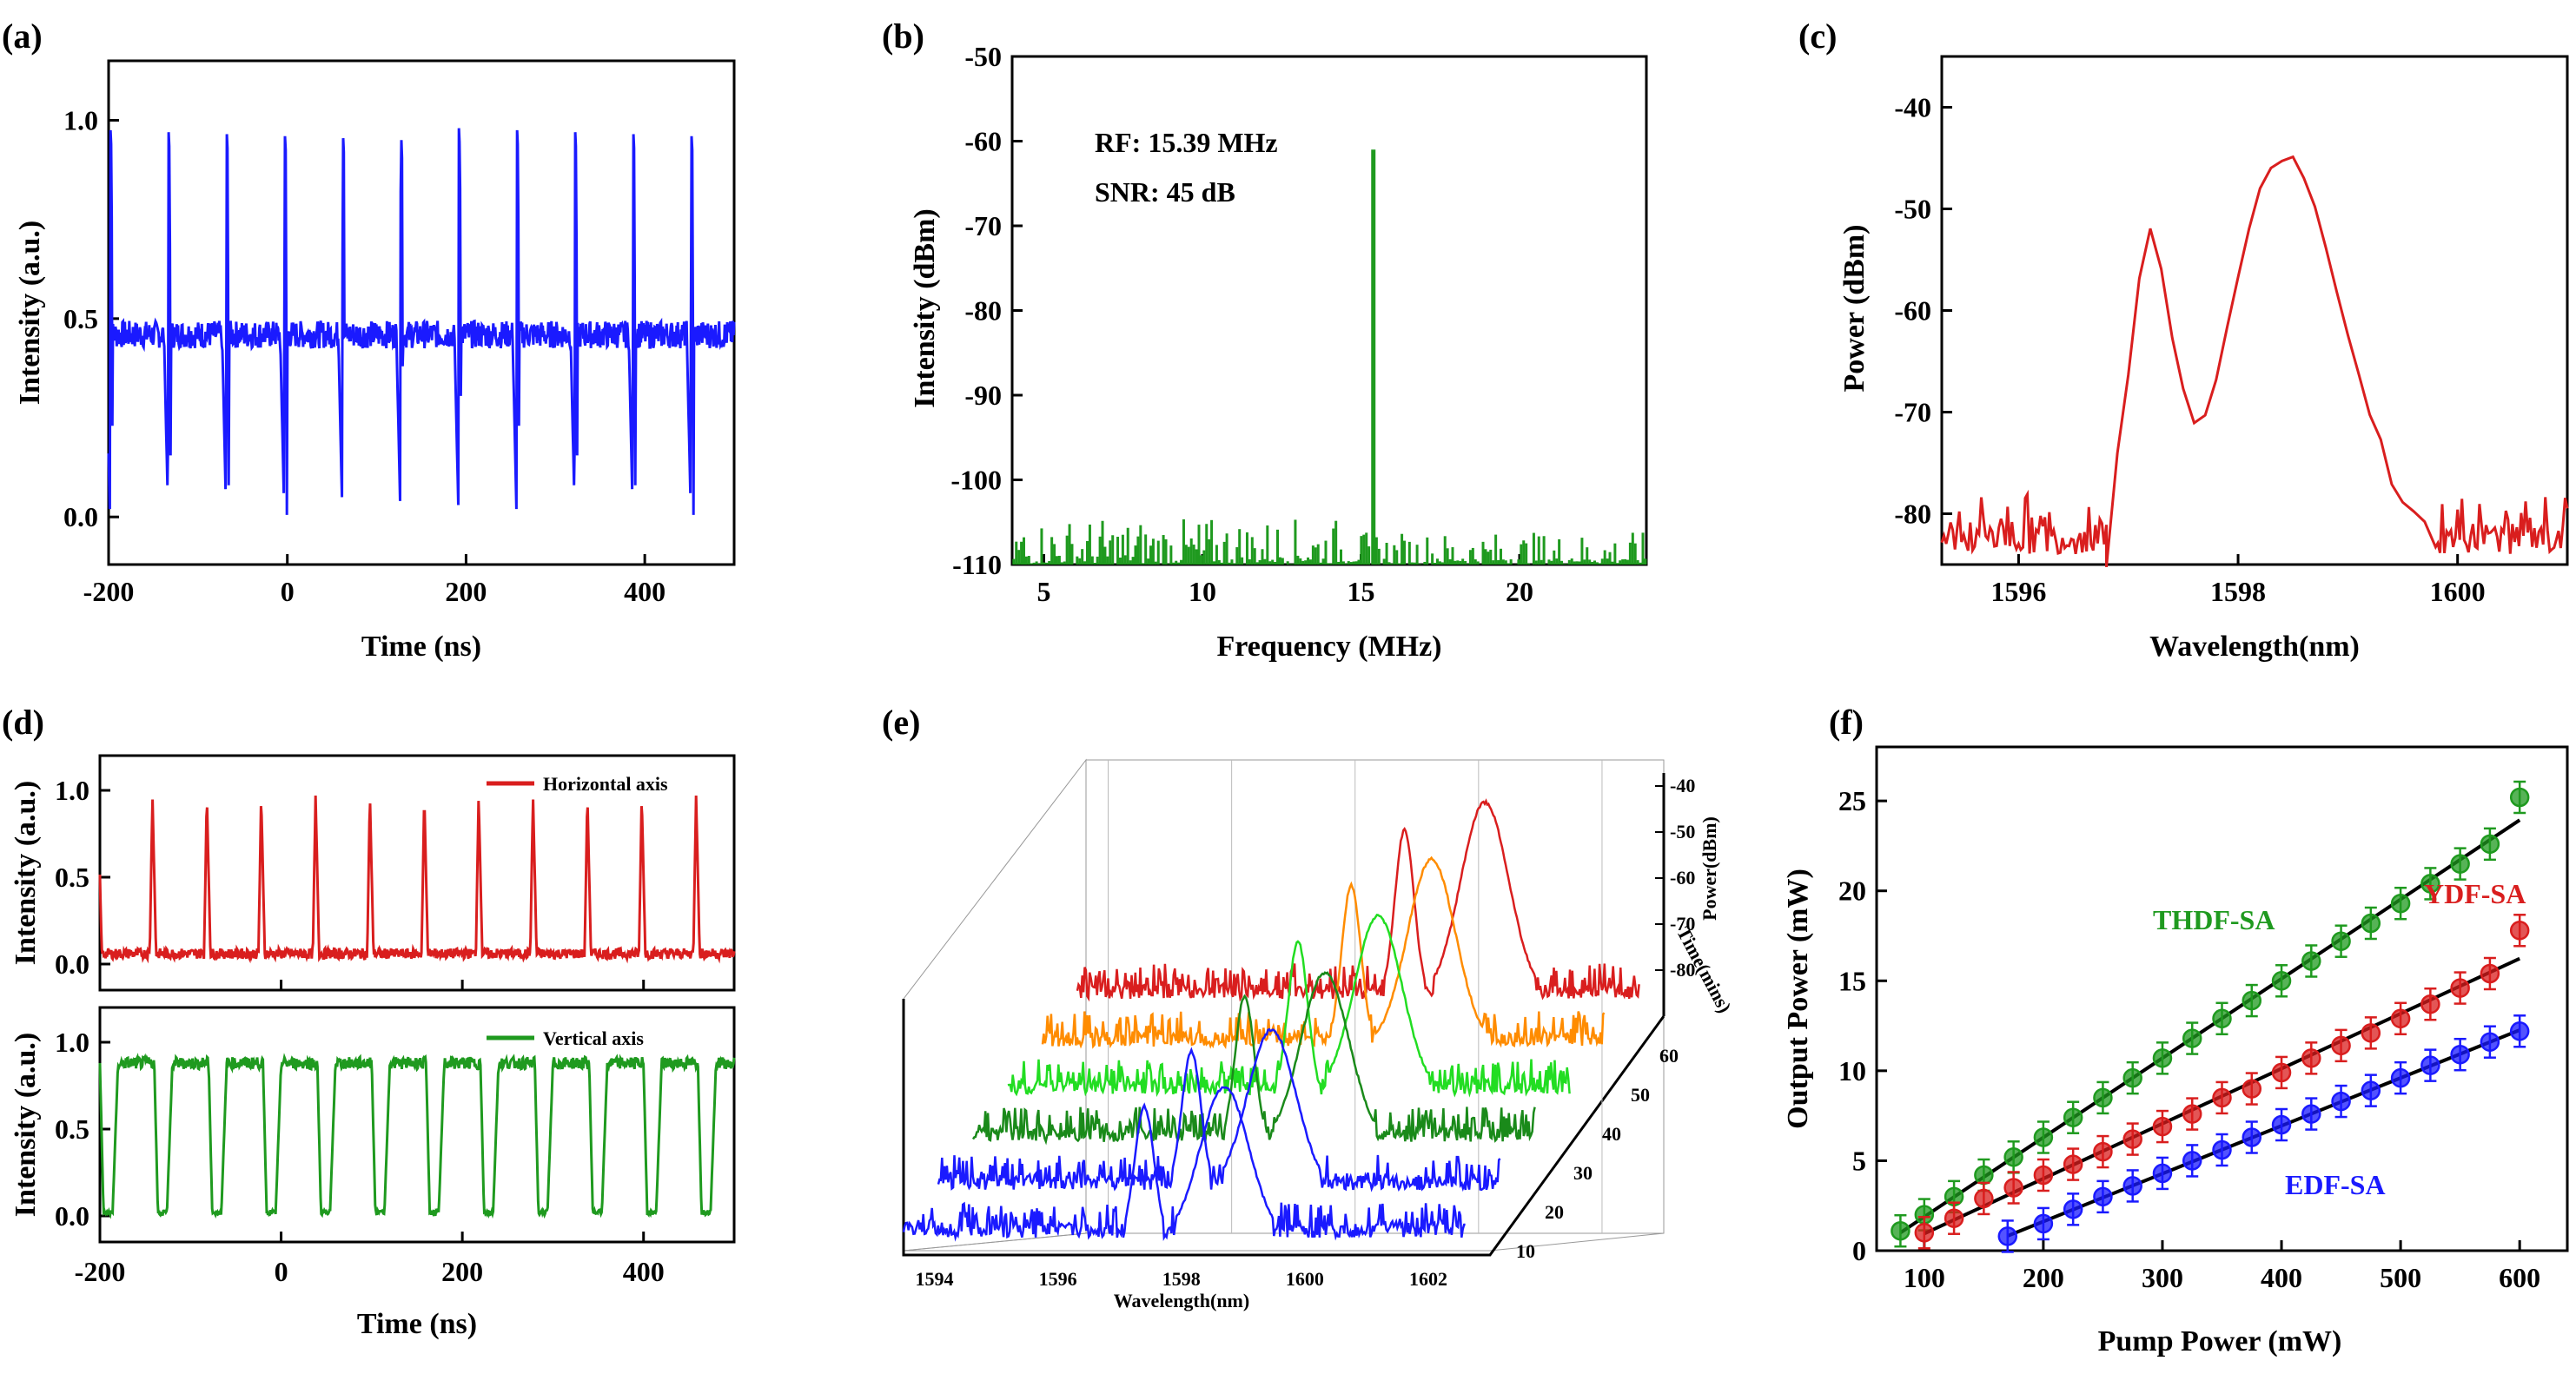  I want to click on plot-frame-f, so click(2222, 998).